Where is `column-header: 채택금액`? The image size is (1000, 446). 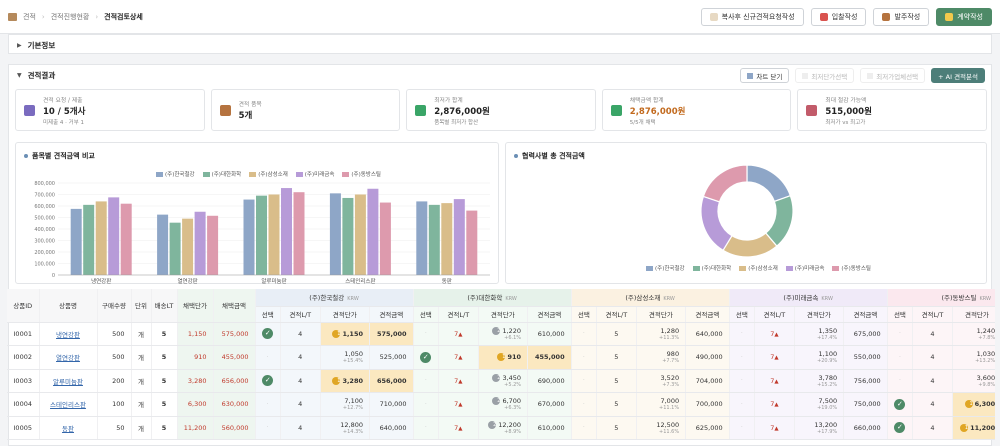 column-header: 채택금액 is located at coordinates (234, 306).